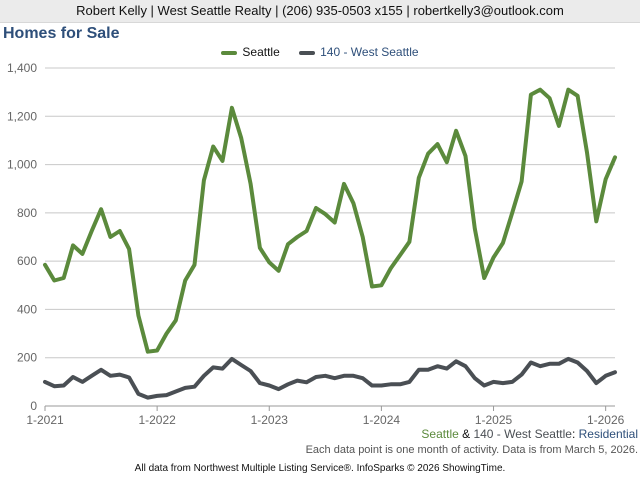 Image resolution: width=640 pixels, height=480 pixels. Describe the element at coordinates (27, 358) in the screenshot. I see `y-tick-label: 200` at that location.